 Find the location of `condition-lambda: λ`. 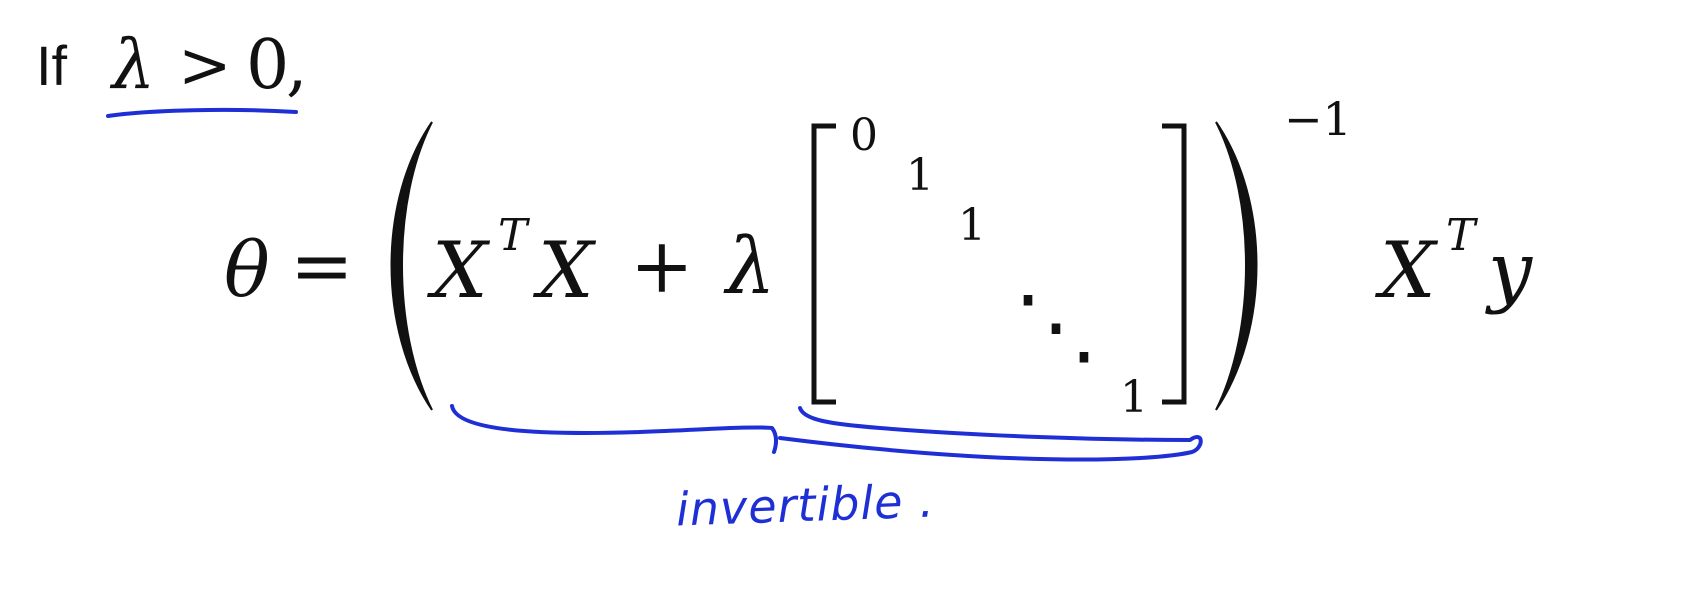

condition-lambda: λ is located at coordinates (134, 65).